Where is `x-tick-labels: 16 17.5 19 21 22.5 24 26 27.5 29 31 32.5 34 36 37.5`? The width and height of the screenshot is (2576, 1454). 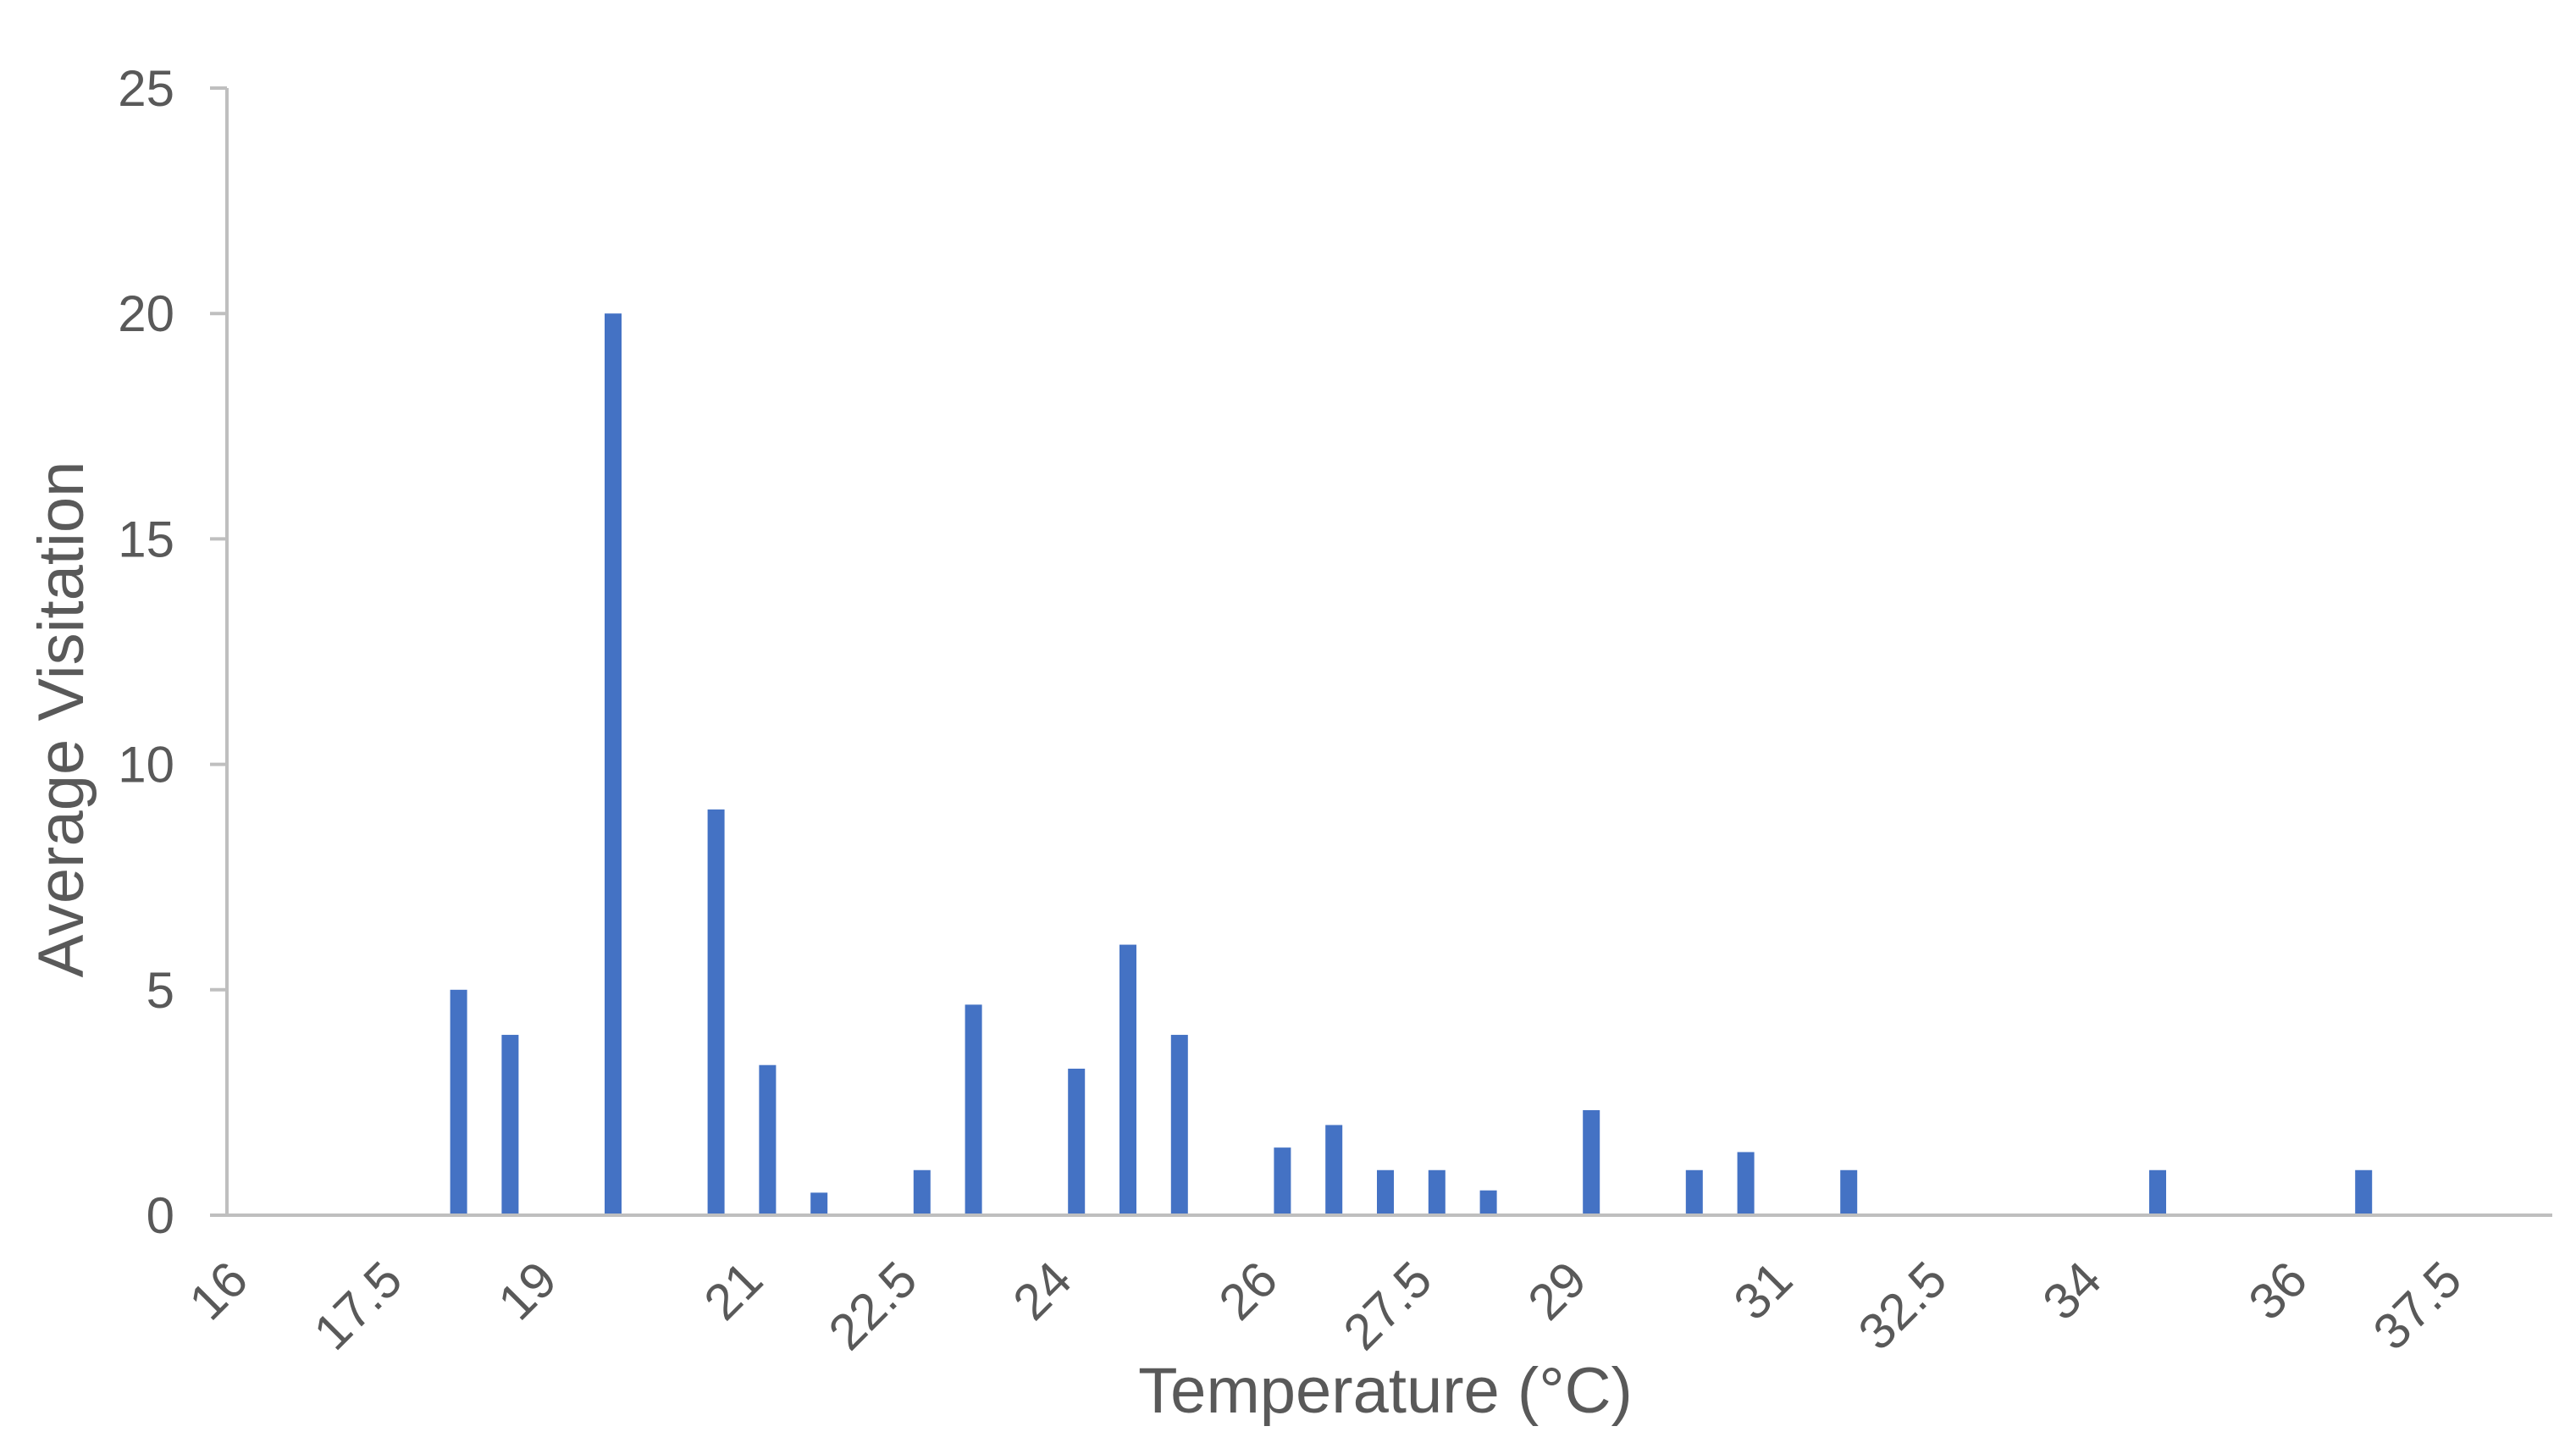
x-tick-labels: 16 17.5 19 21 22.5 24 26 27.5 29 31 32.5 34 36 37.5 is located at coordinates (1326, 1306).